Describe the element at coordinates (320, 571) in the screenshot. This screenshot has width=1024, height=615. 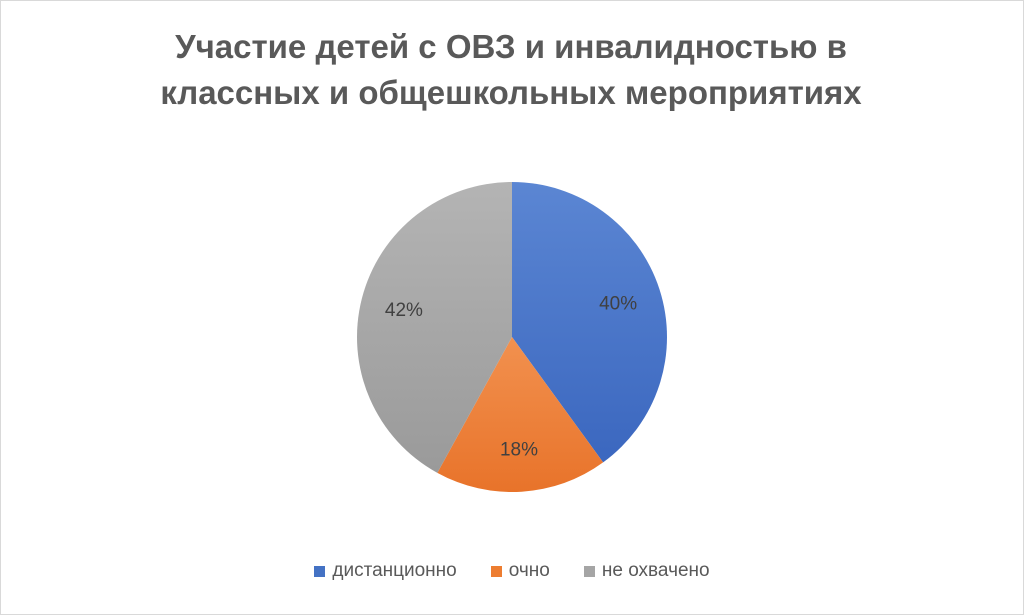
I see `legend-swatch-distance` at that location.